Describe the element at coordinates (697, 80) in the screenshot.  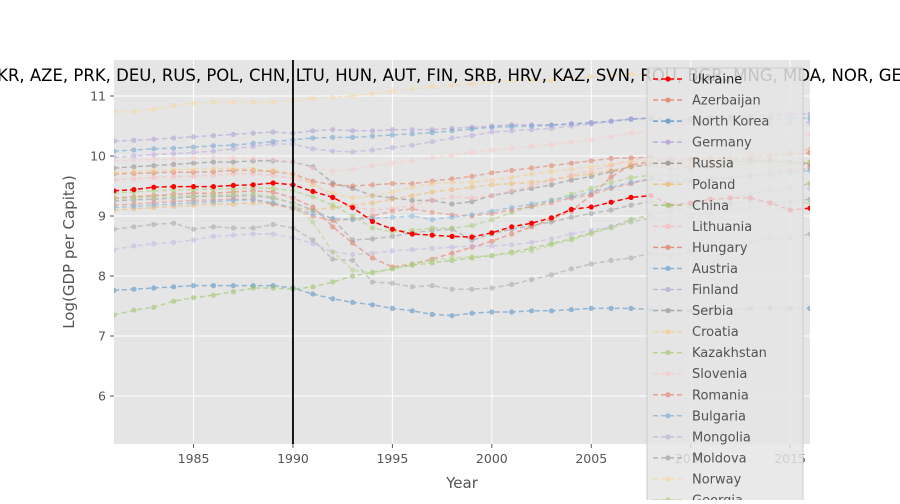
I see `legend-item: Ukraine` at that location.